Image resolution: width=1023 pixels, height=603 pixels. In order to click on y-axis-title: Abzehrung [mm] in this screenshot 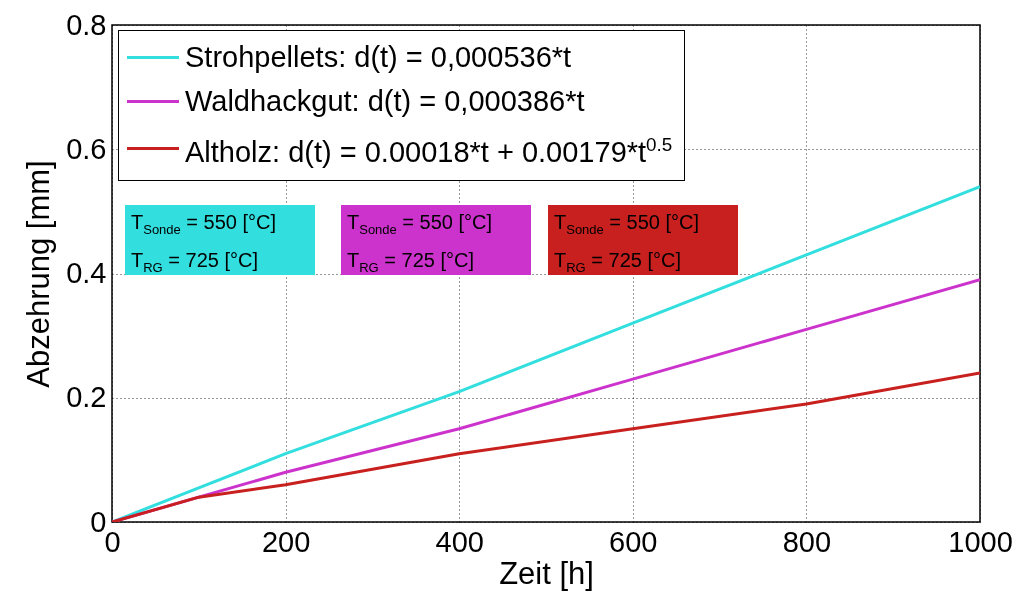, I will do `click(39, 274)`.